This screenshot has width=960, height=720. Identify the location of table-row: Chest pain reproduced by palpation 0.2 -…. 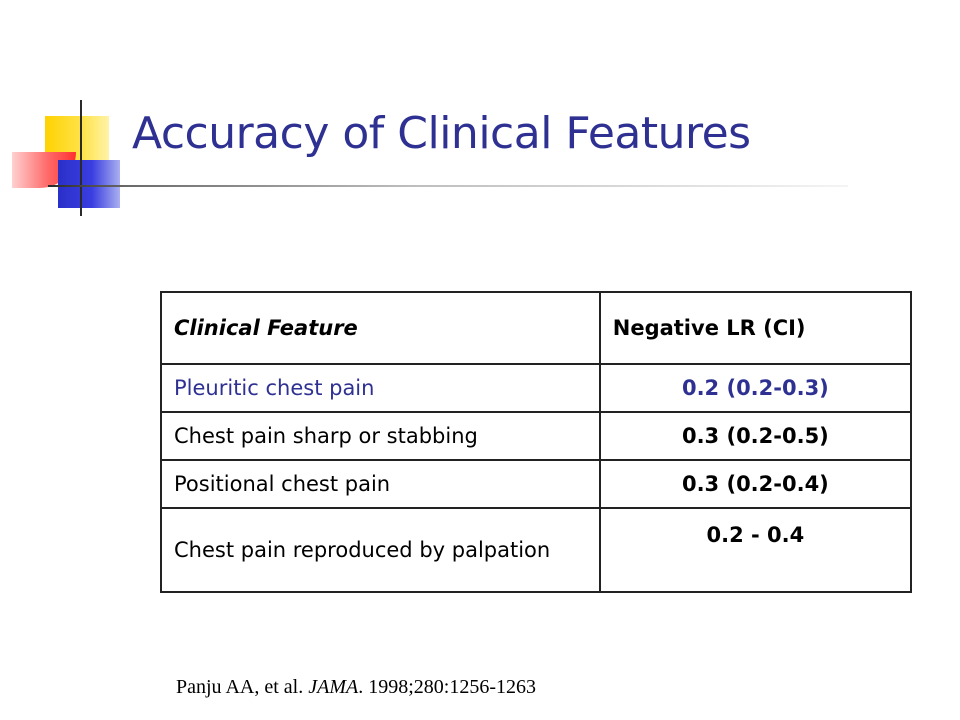
(536, 550).